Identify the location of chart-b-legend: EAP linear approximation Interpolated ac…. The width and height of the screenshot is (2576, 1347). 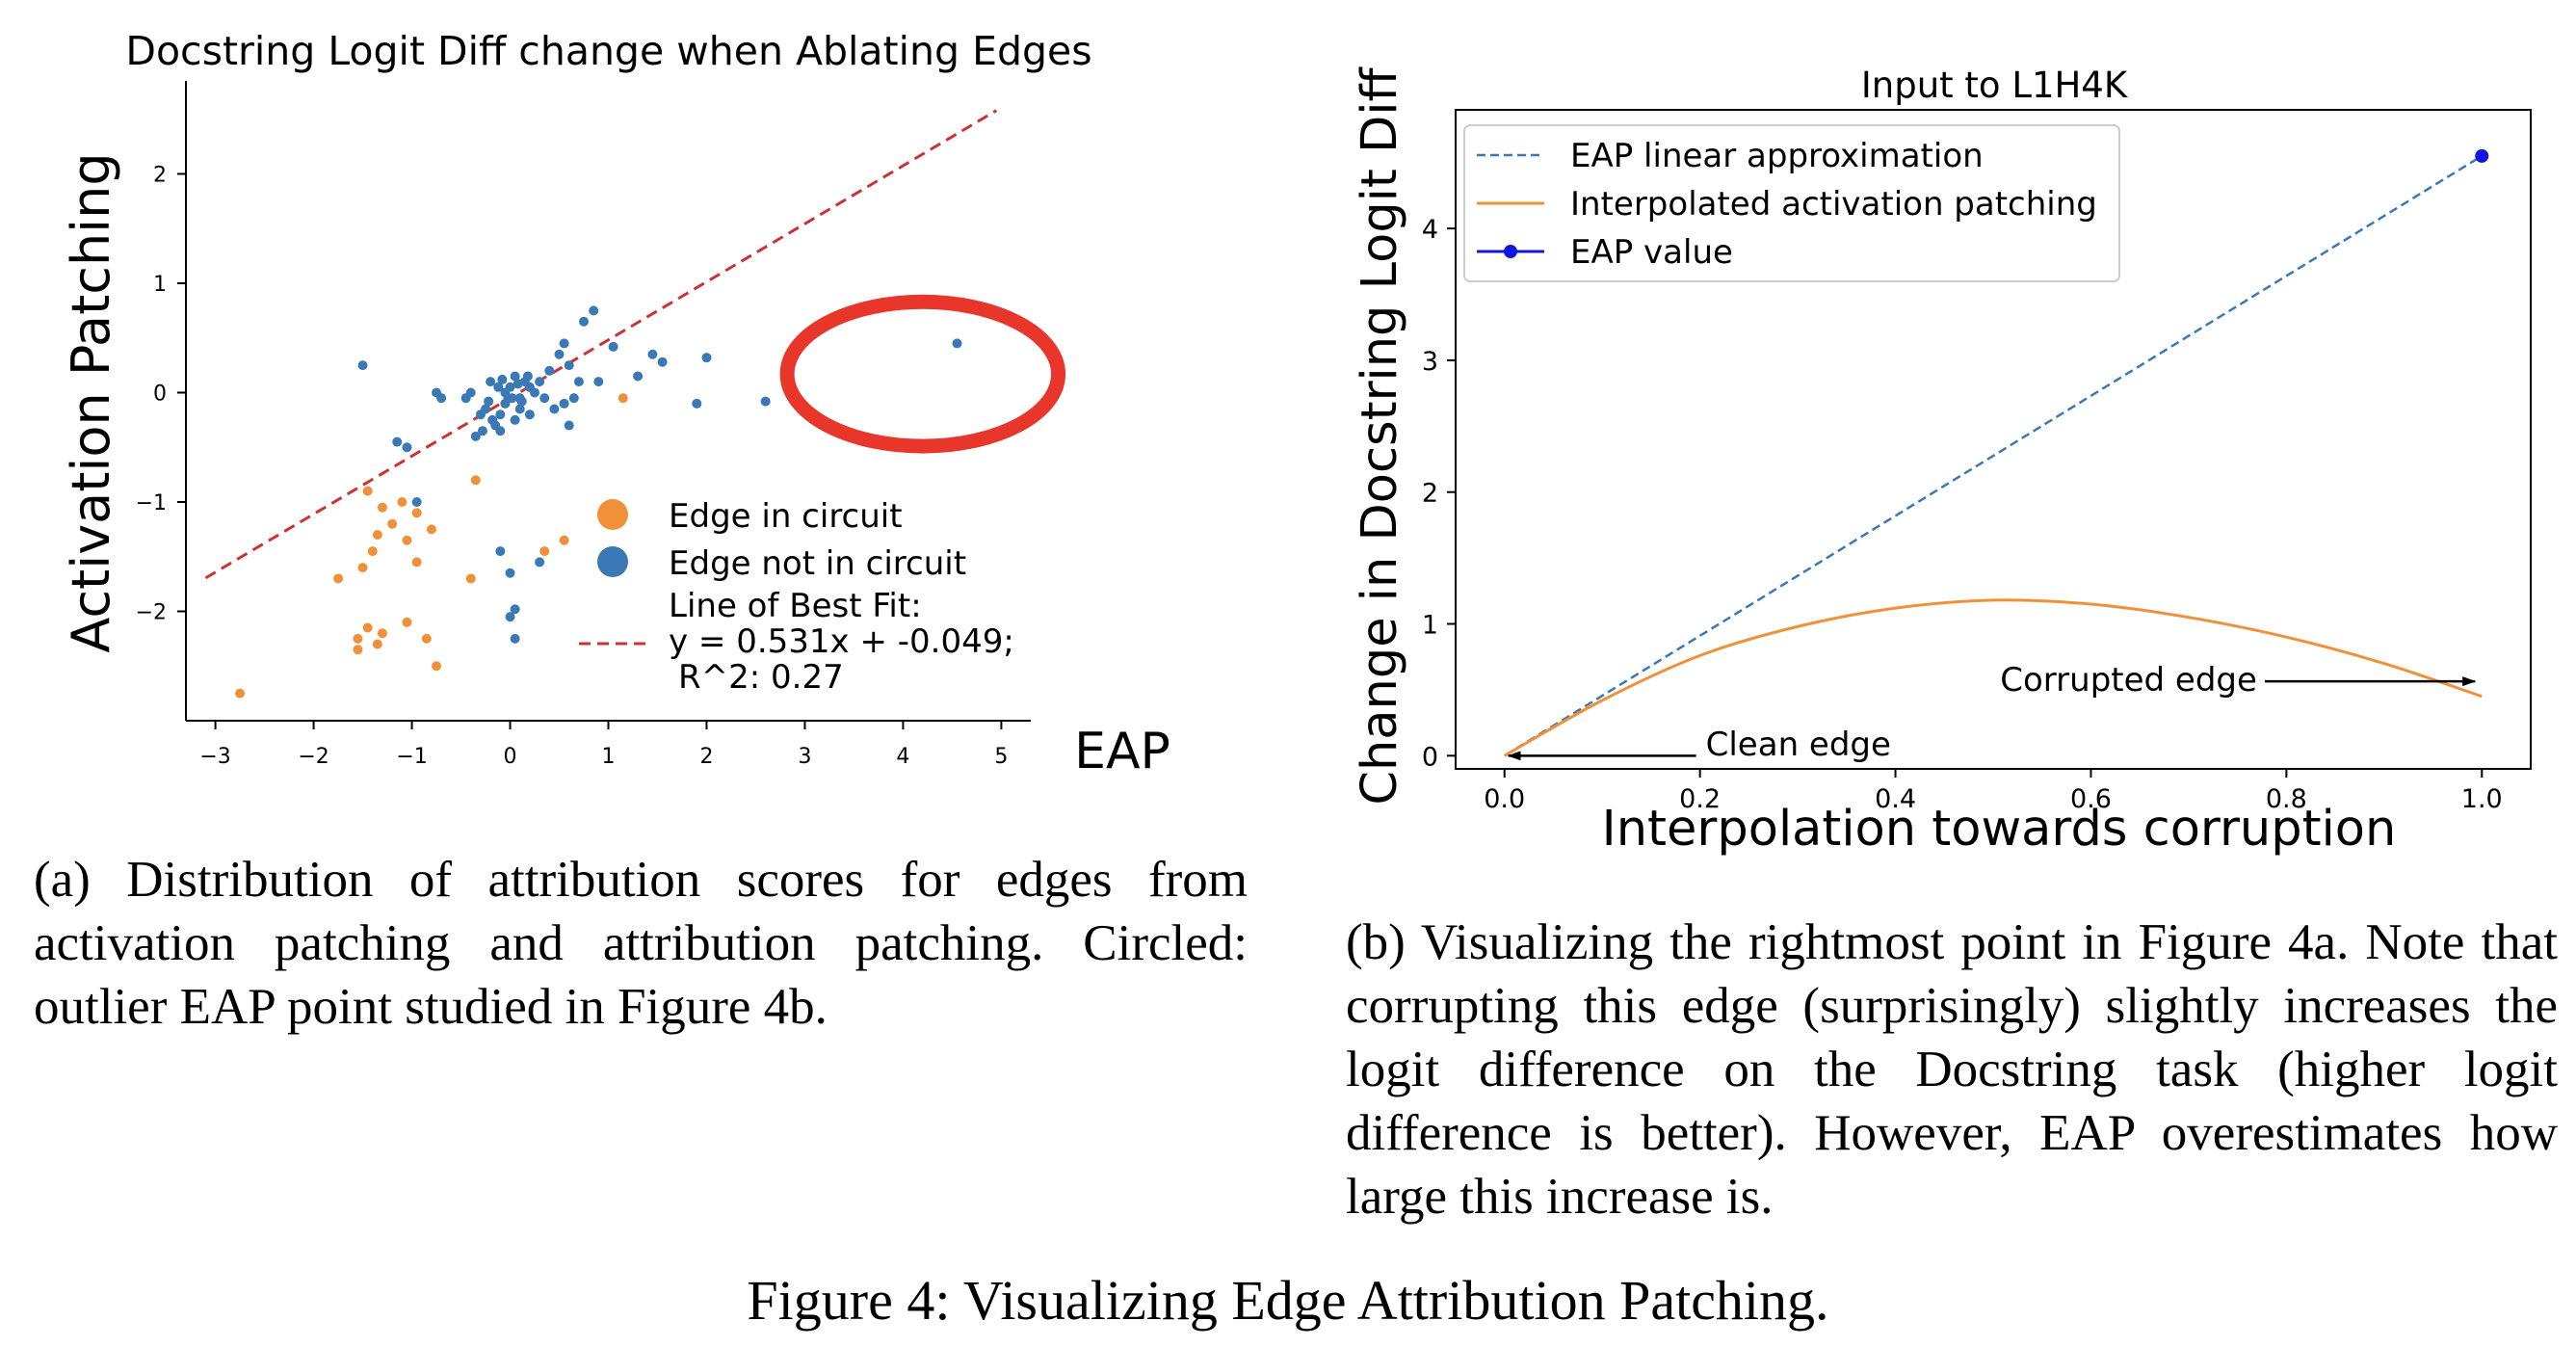
(1792, 203).